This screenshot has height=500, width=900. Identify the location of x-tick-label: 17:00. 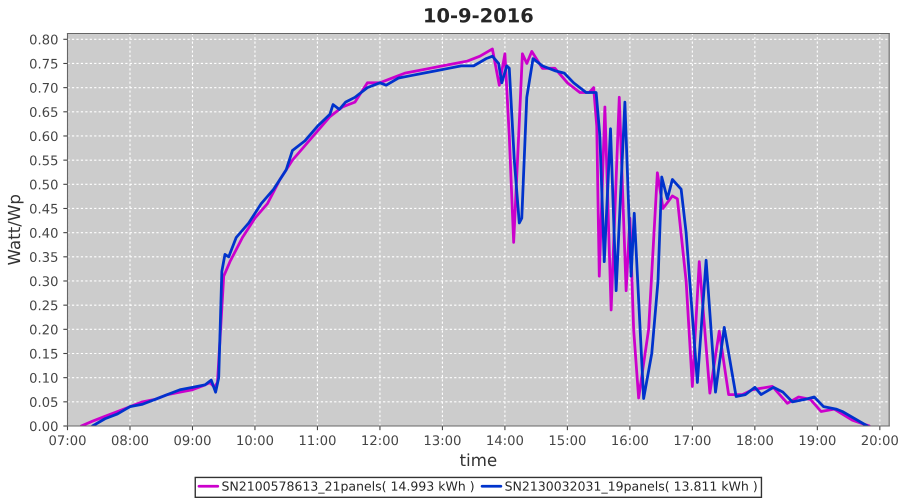
(692, 440).